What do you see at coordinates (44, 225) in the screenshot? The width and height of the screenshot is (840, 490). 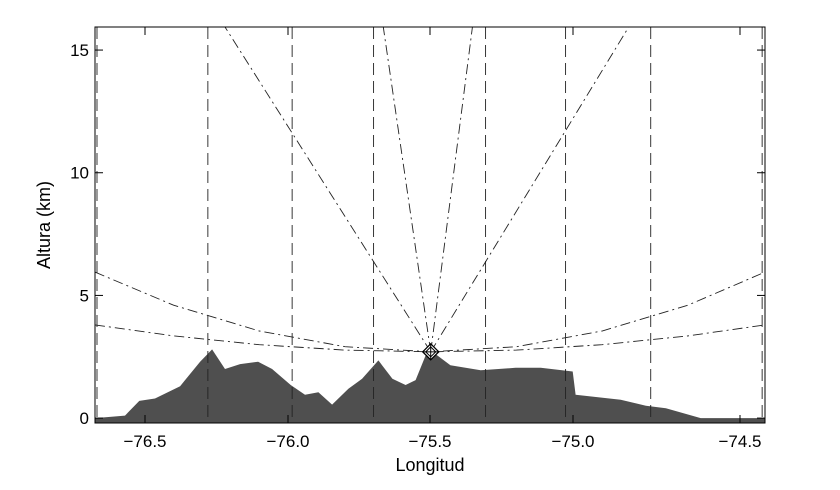 I see `y-axis-label: Altura (km)` at bounding box center [44, 225].